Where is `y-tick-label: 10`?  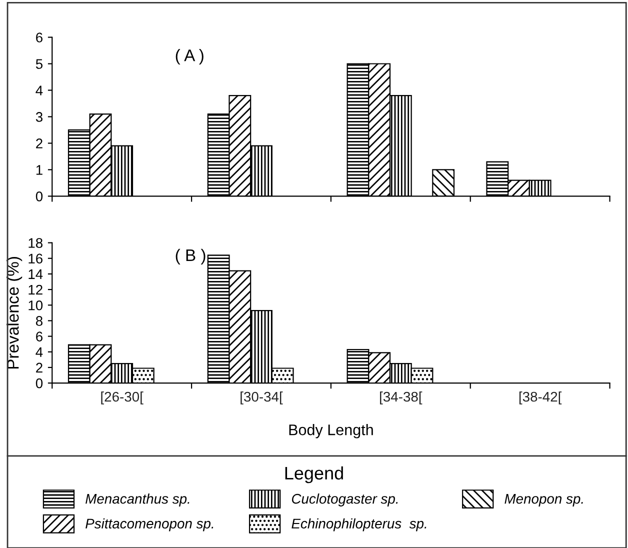
y-tick-label: 10 is located at coordinates (35, 305).